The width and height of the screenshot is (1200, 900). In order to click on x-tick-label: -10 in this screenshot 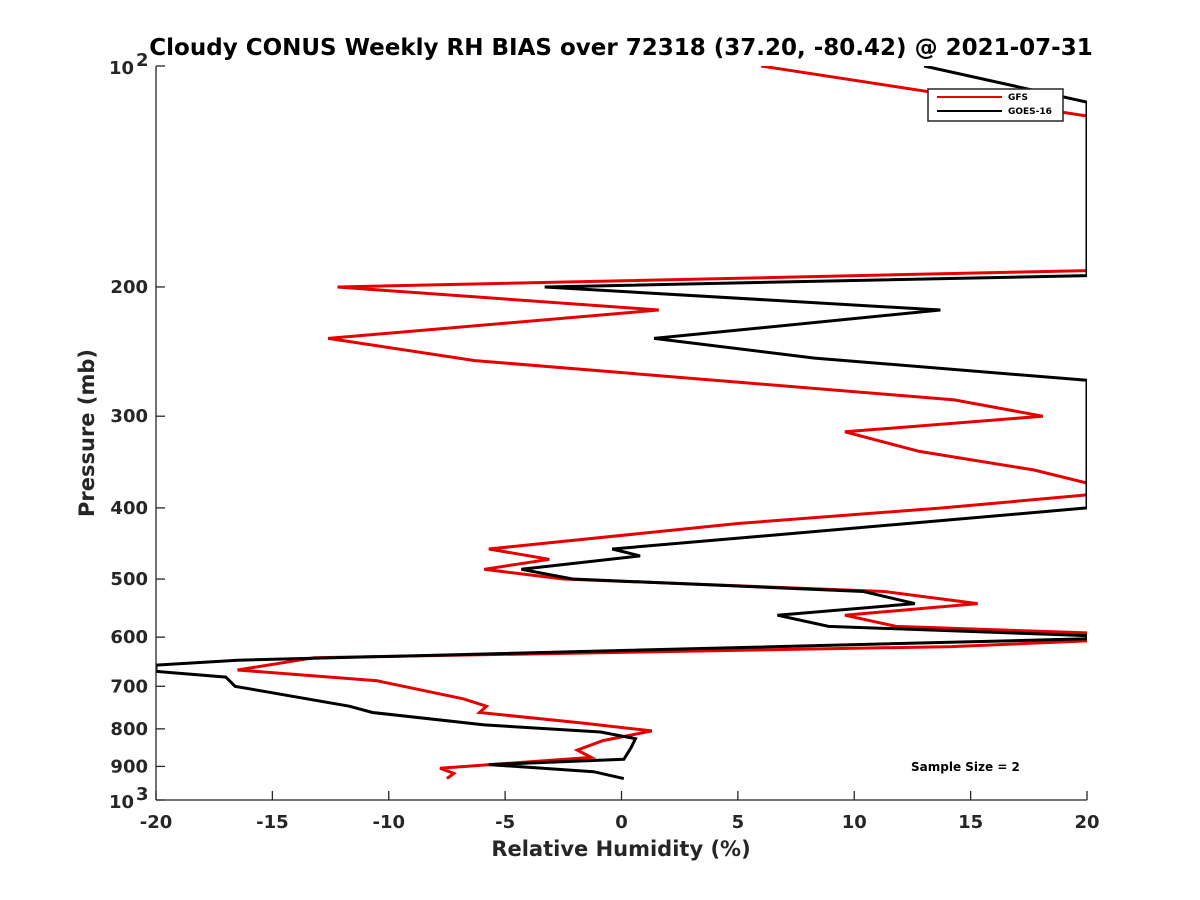, I will do `click(388, 822)`.